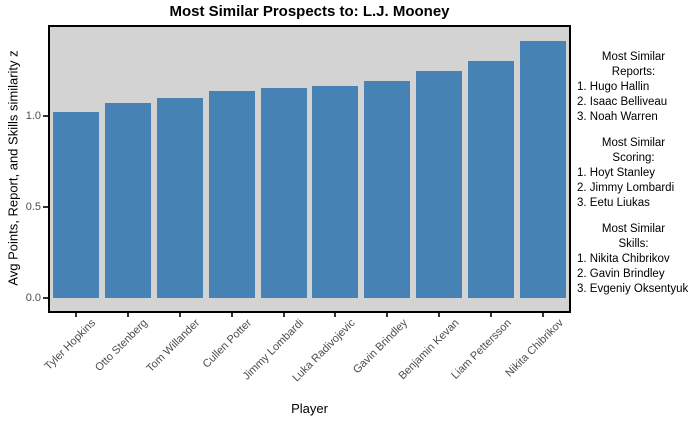 Image resolution: width=695 pixels, height=427 pixels. What do you see at coordinates (33, 115) in the screenshot?
I see `y-tick-label: 1.0` at bounding box center [33, 115].